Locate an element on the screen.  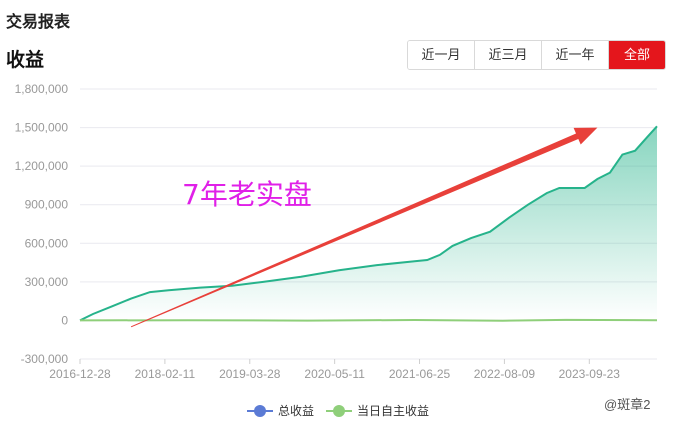
y-tick-label: 600,000 is located at coordinates (47, 243).